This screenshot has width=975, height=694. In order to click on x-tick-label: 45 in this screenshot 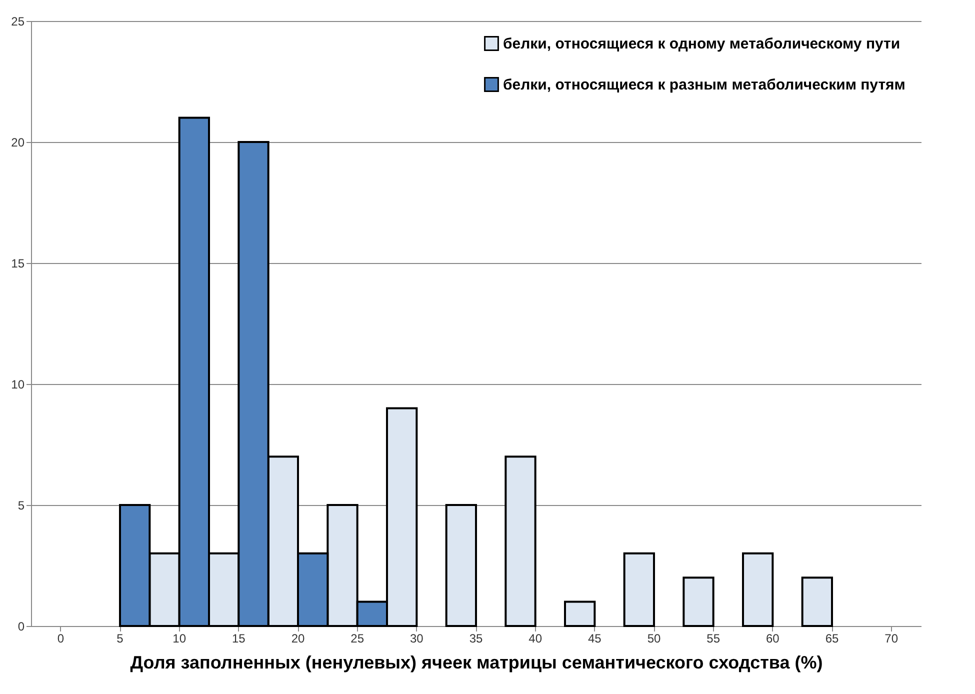, I will do `click(595, 639)`.